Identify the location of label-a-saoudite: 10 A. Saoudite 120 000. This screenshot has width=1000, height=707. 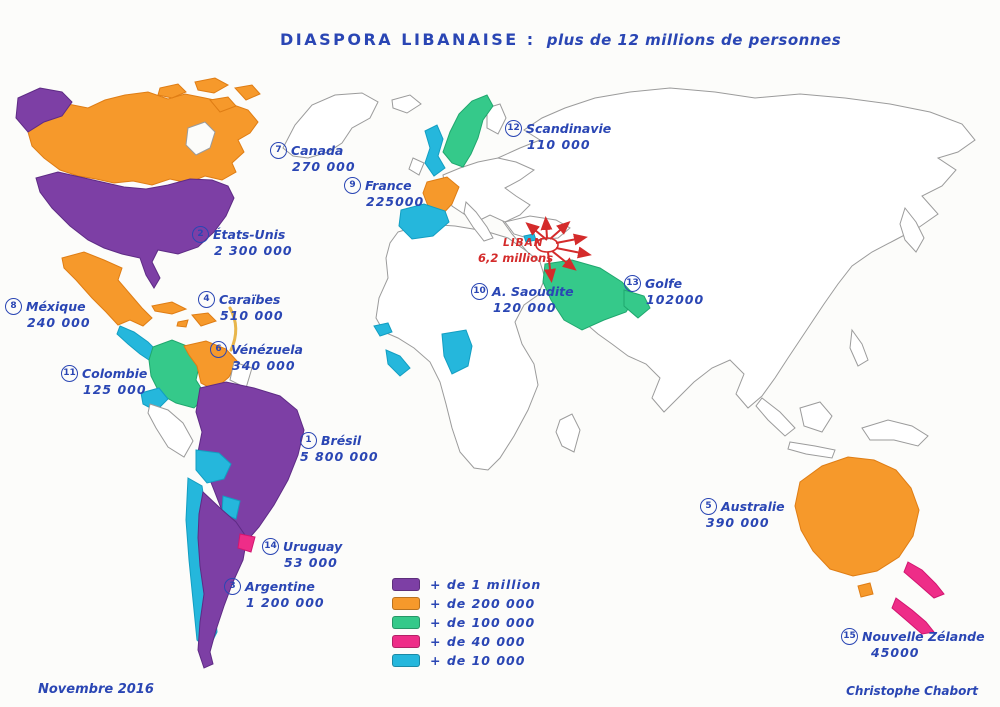
(522, 299).